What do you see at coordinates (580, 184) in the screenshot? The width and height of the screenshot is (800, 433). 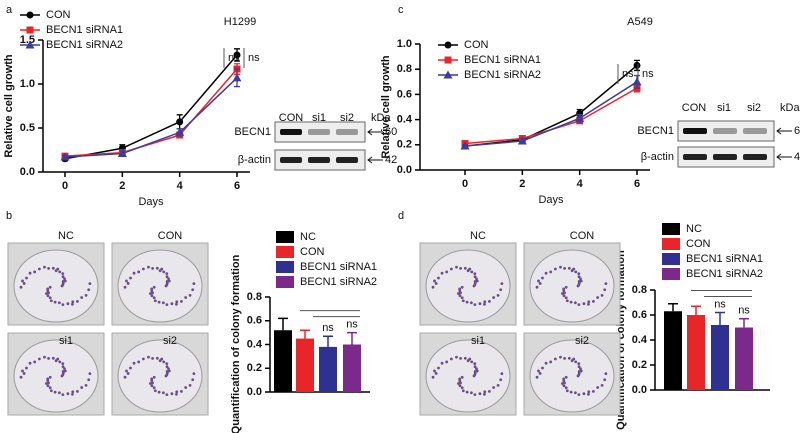 I see `x-tick-label: 4` at bounding box center [580, 184].